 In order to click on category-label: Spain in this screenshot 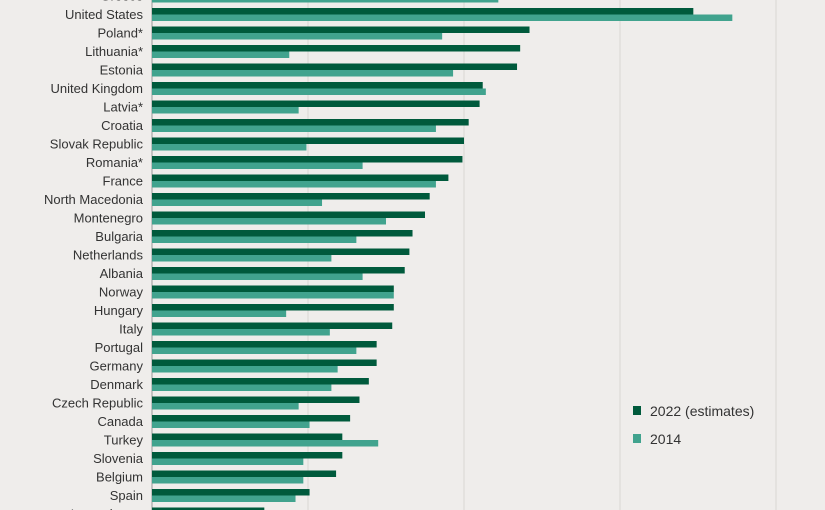, I will do `click(126, 495)`.